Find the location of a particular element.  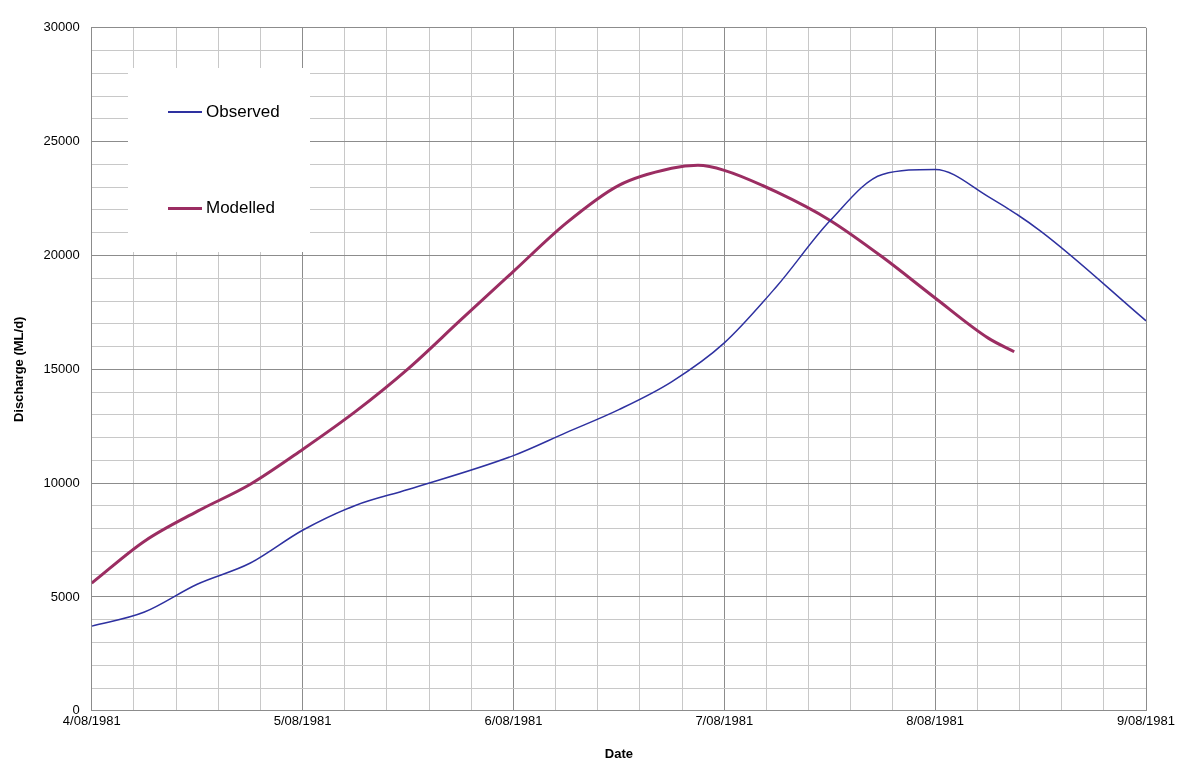

x-tick-label: 8/08/1981 is located at coordinates (935, 721).